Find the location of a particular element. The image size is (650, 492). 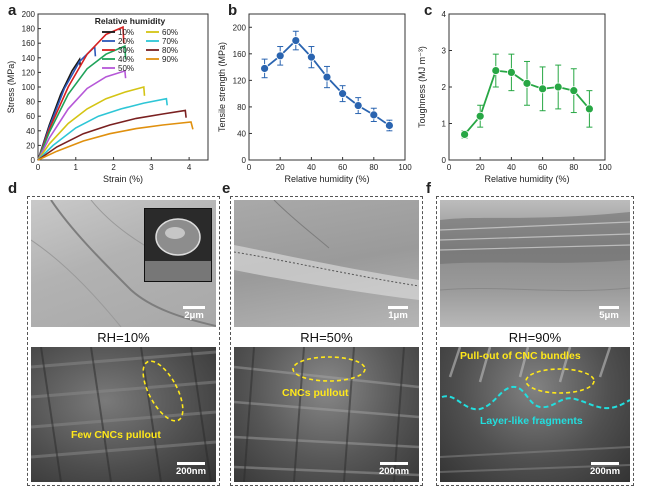

sample-film-icon is located at coordinates (178, 249).